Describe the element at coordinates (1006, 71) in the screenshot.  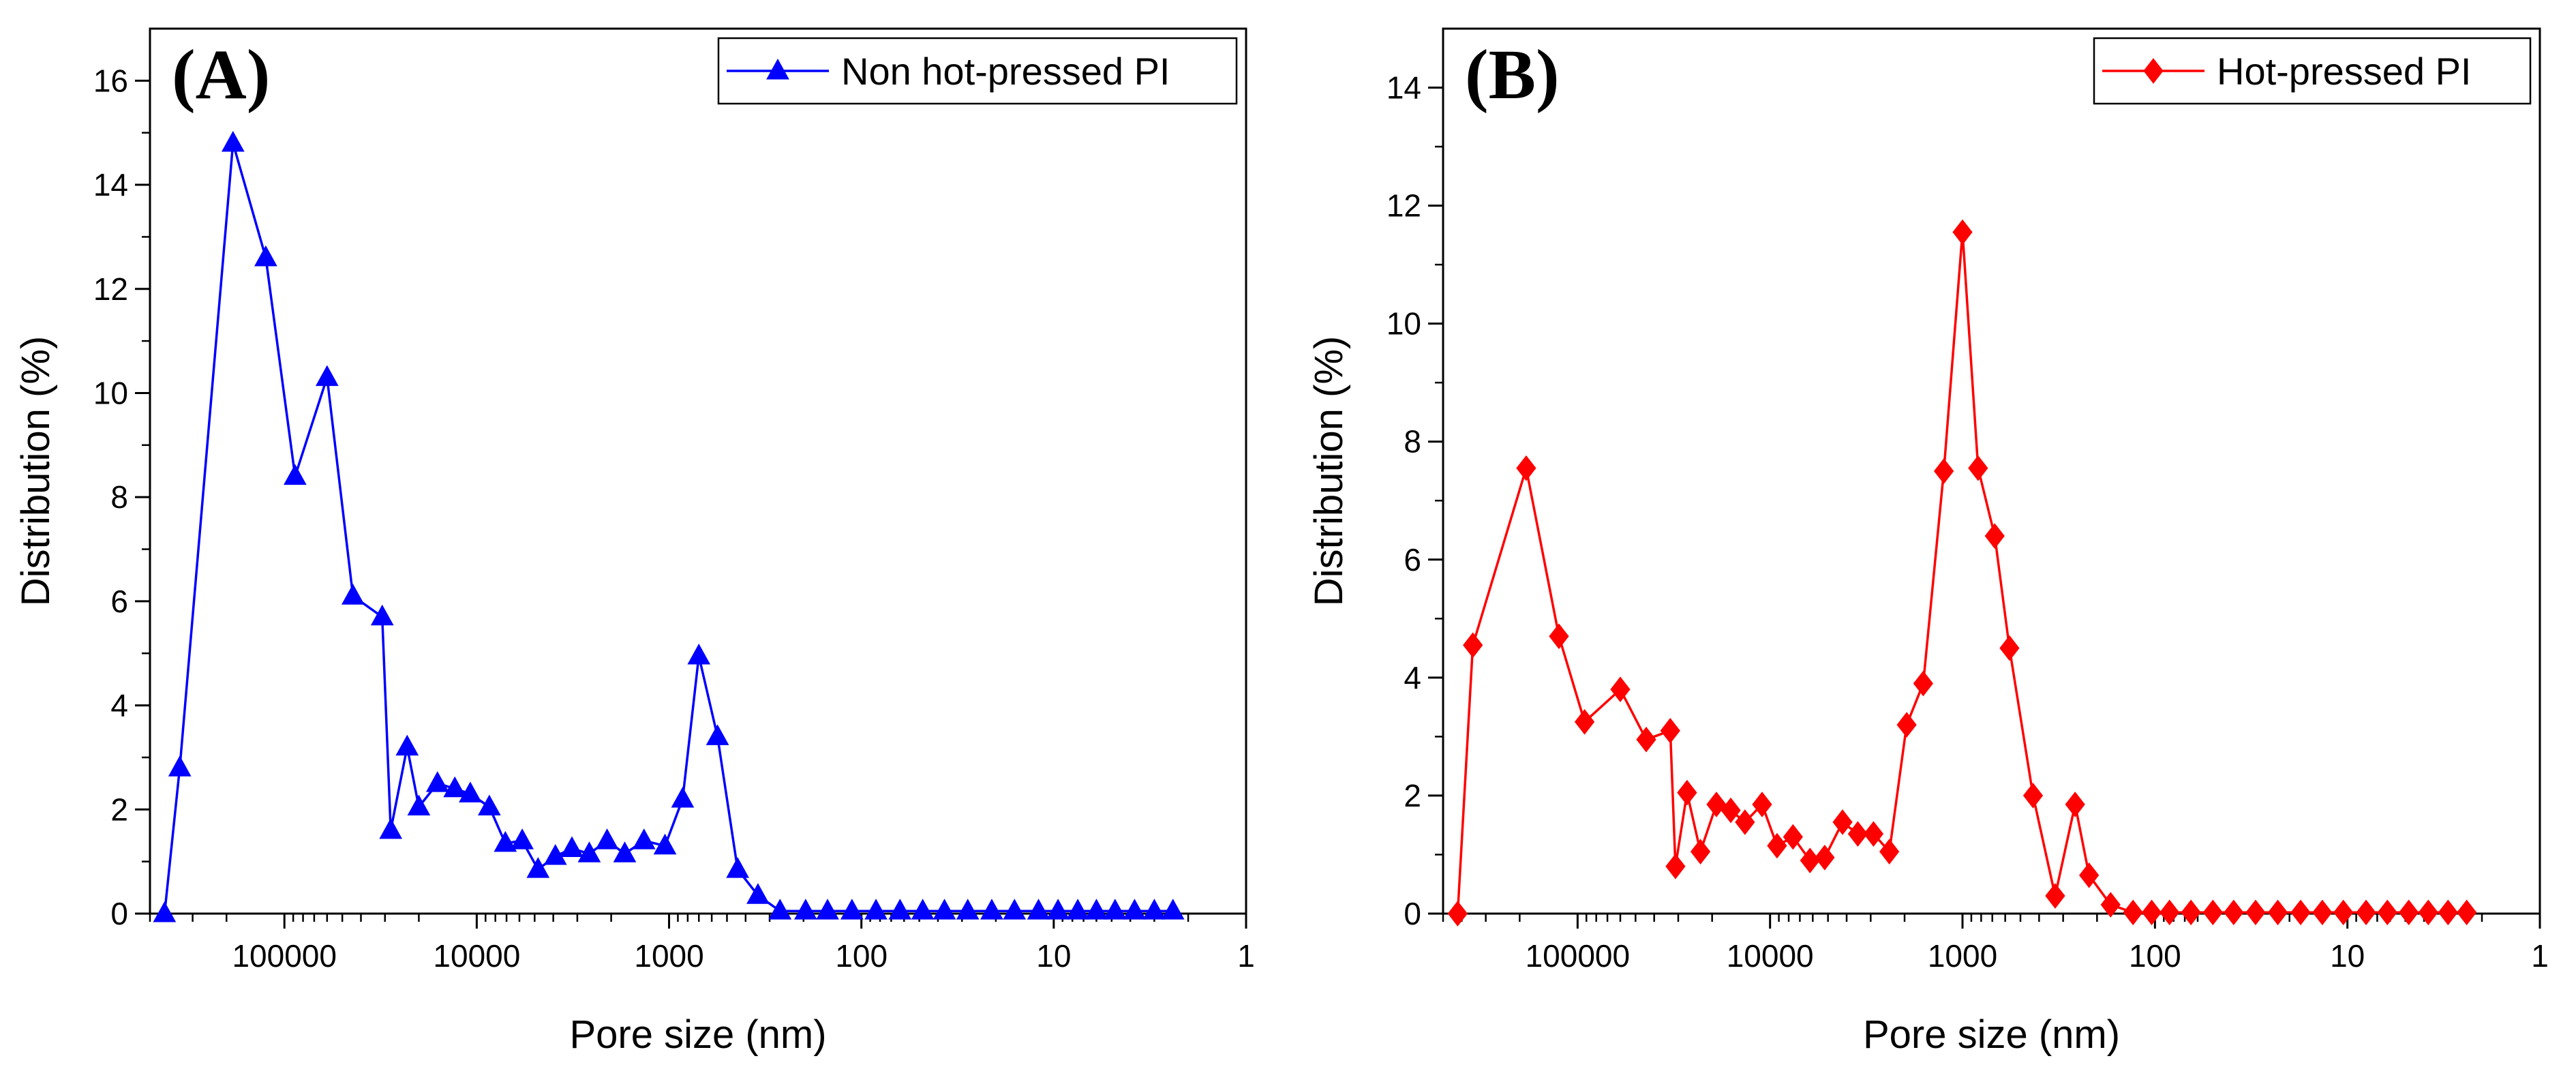
I see `legend-label: Non hot-pressed PI` at that location.